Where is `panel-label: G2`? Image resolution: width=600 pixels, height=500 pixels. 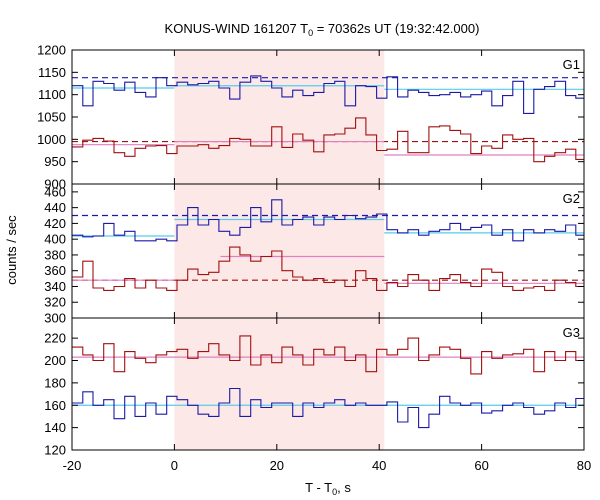
panel-label: G2 is located at coordinates (571, 198).